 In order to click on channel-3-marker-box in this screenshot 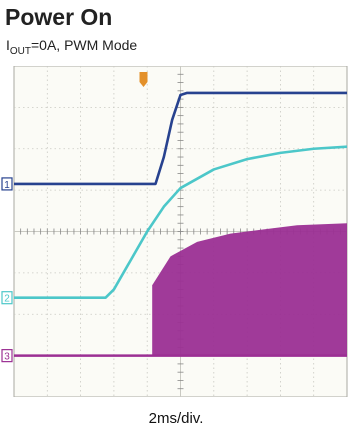, I will do `click(7, 356)`.